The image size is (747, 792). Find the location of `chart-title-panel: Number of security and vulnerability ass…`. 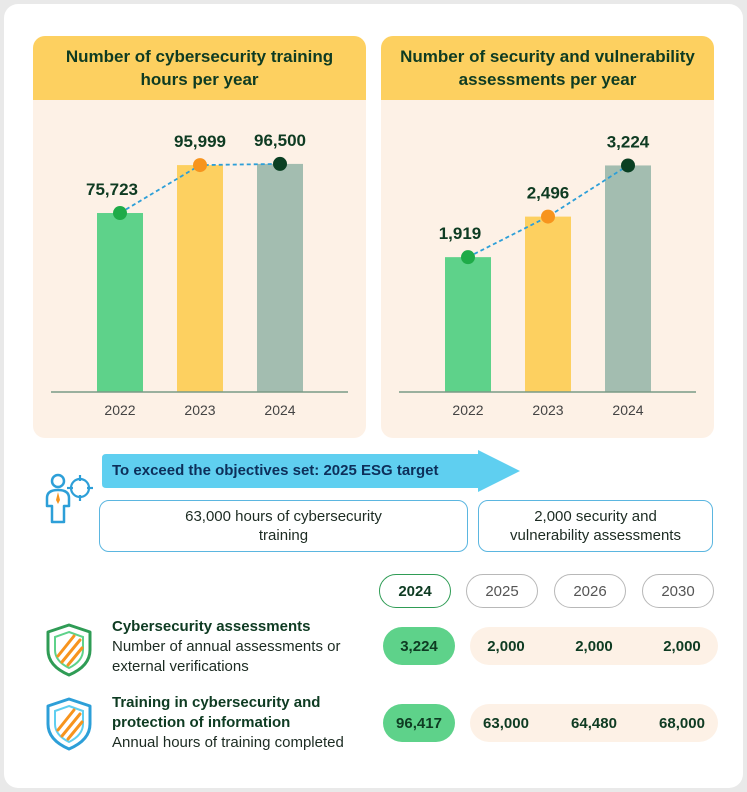

chart-title-panel: Number of security and vulnerability ass… is located at coordinates (547, 68).